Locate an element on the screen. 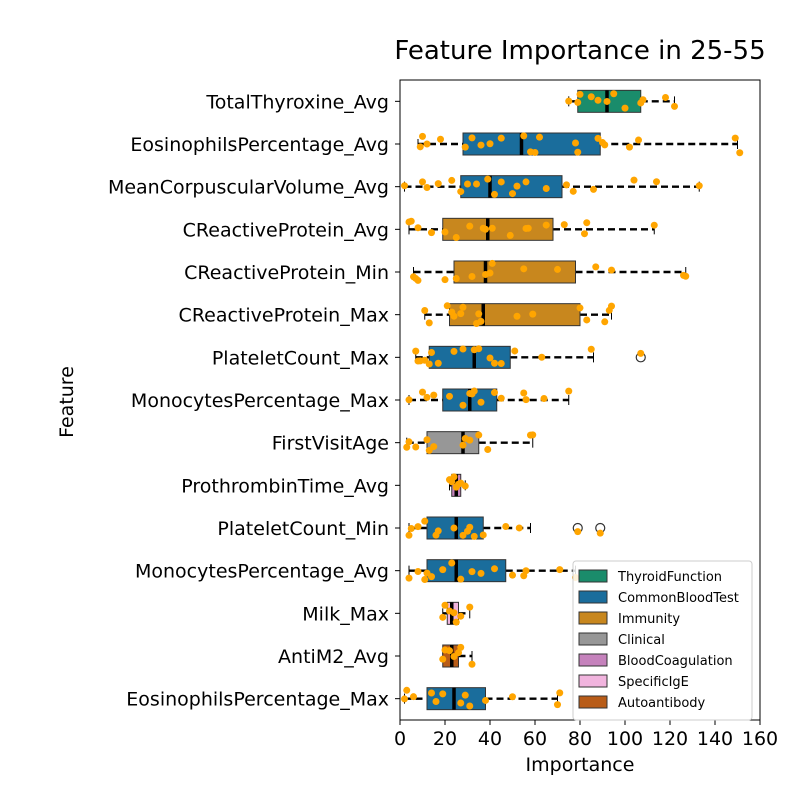  legend-label: Immunity is located at coordinates (649, 619).